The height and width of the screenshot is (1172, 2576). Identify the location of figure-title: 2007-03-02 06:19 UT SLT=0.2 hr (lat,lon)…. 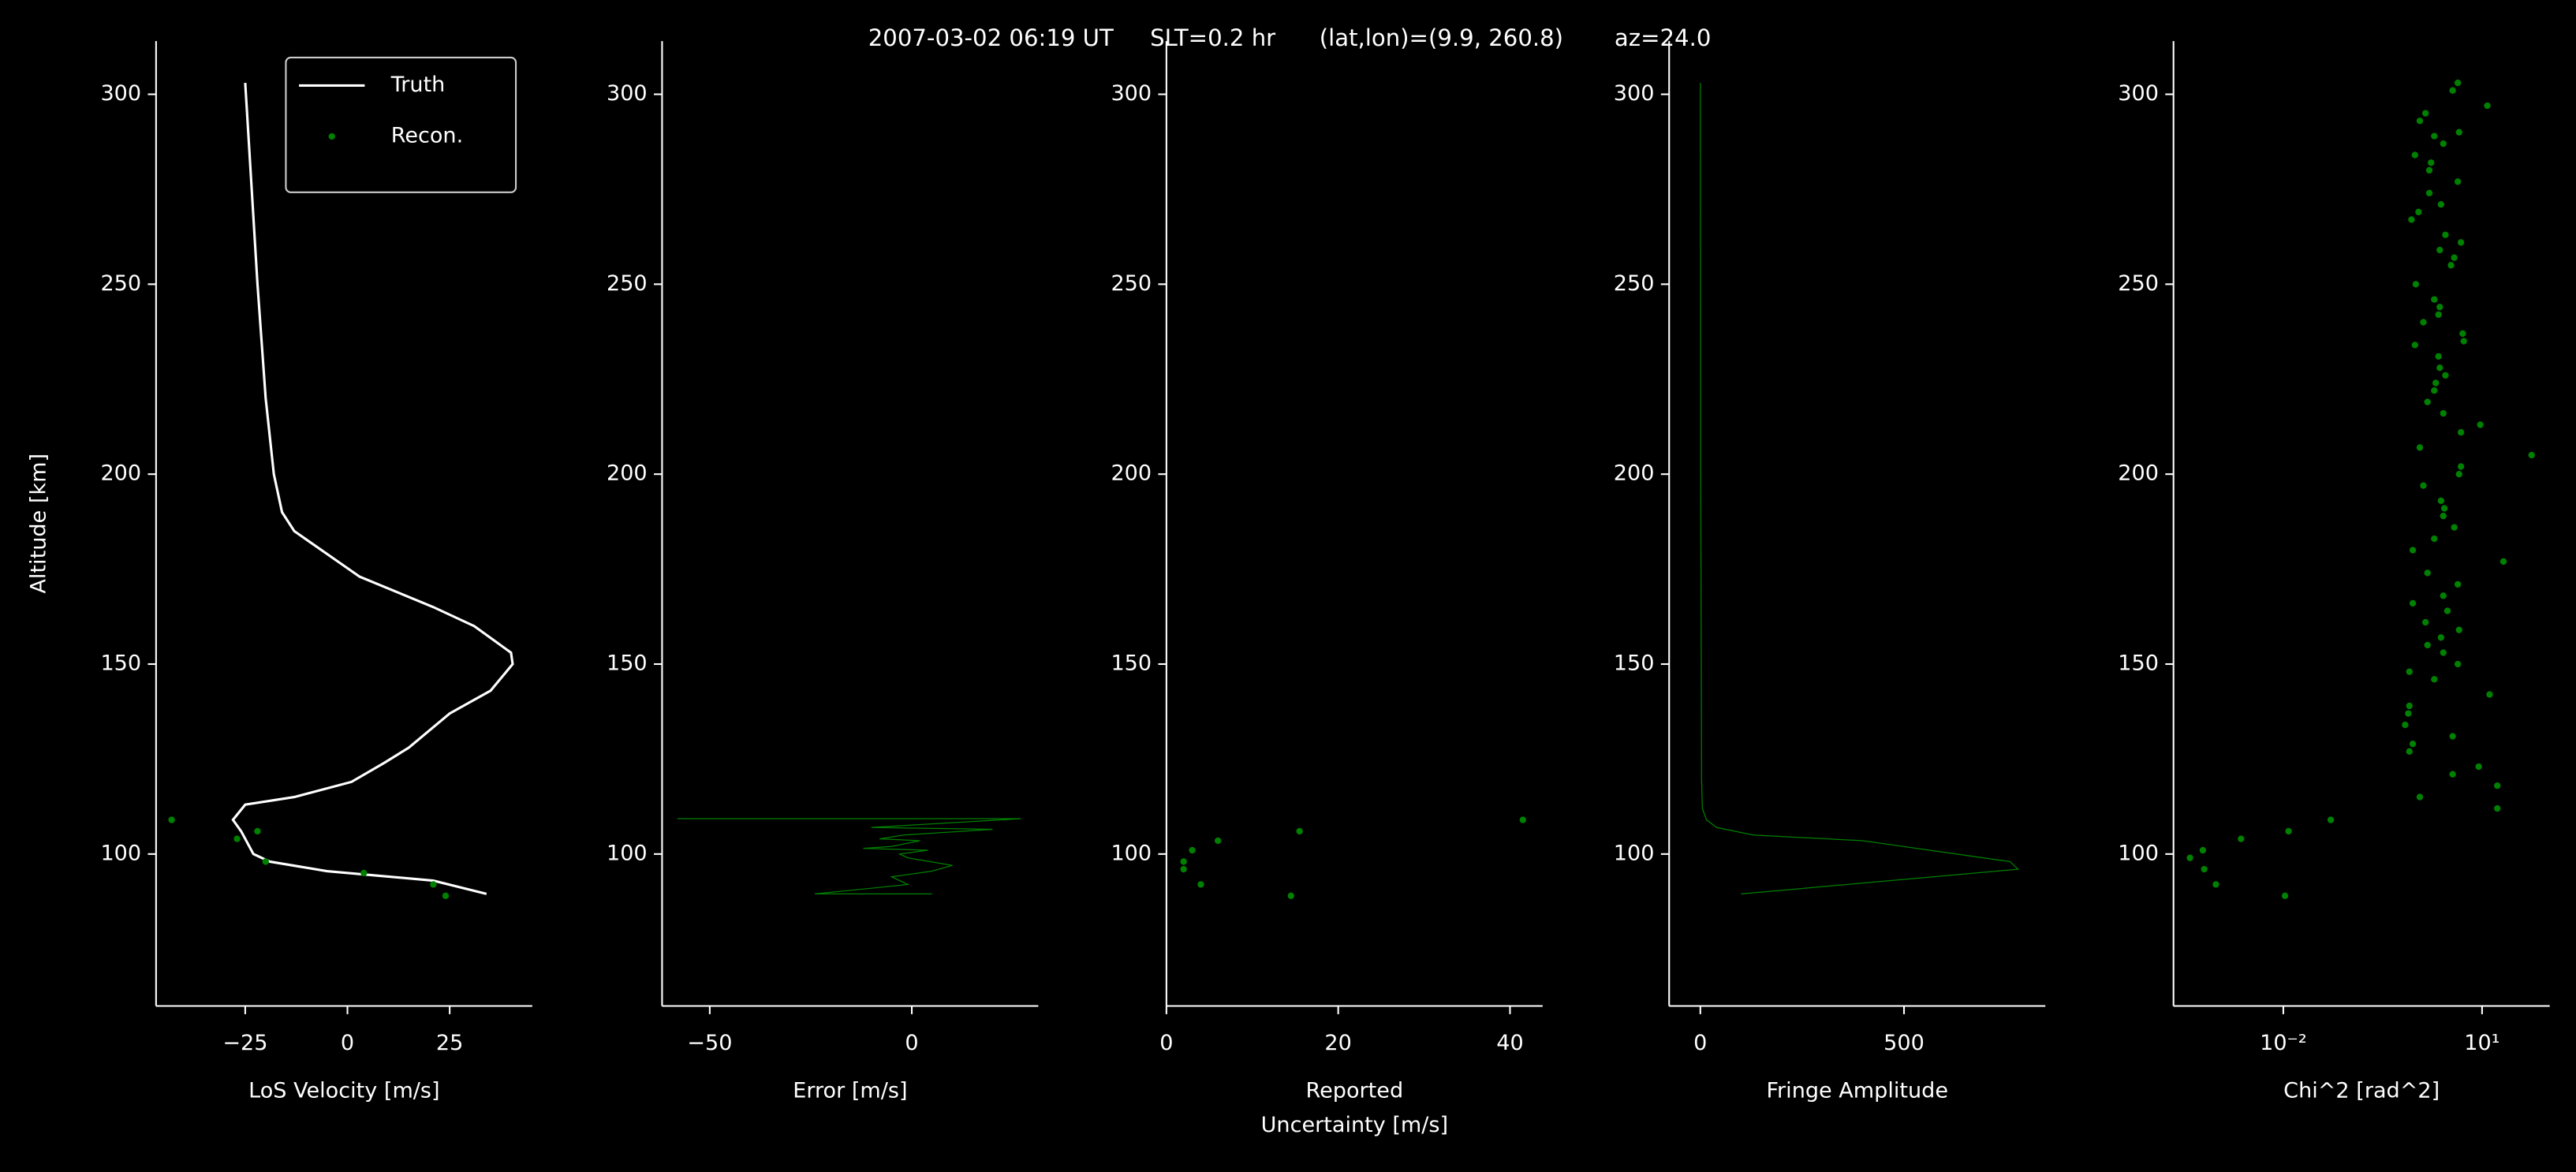
(1290, 38).